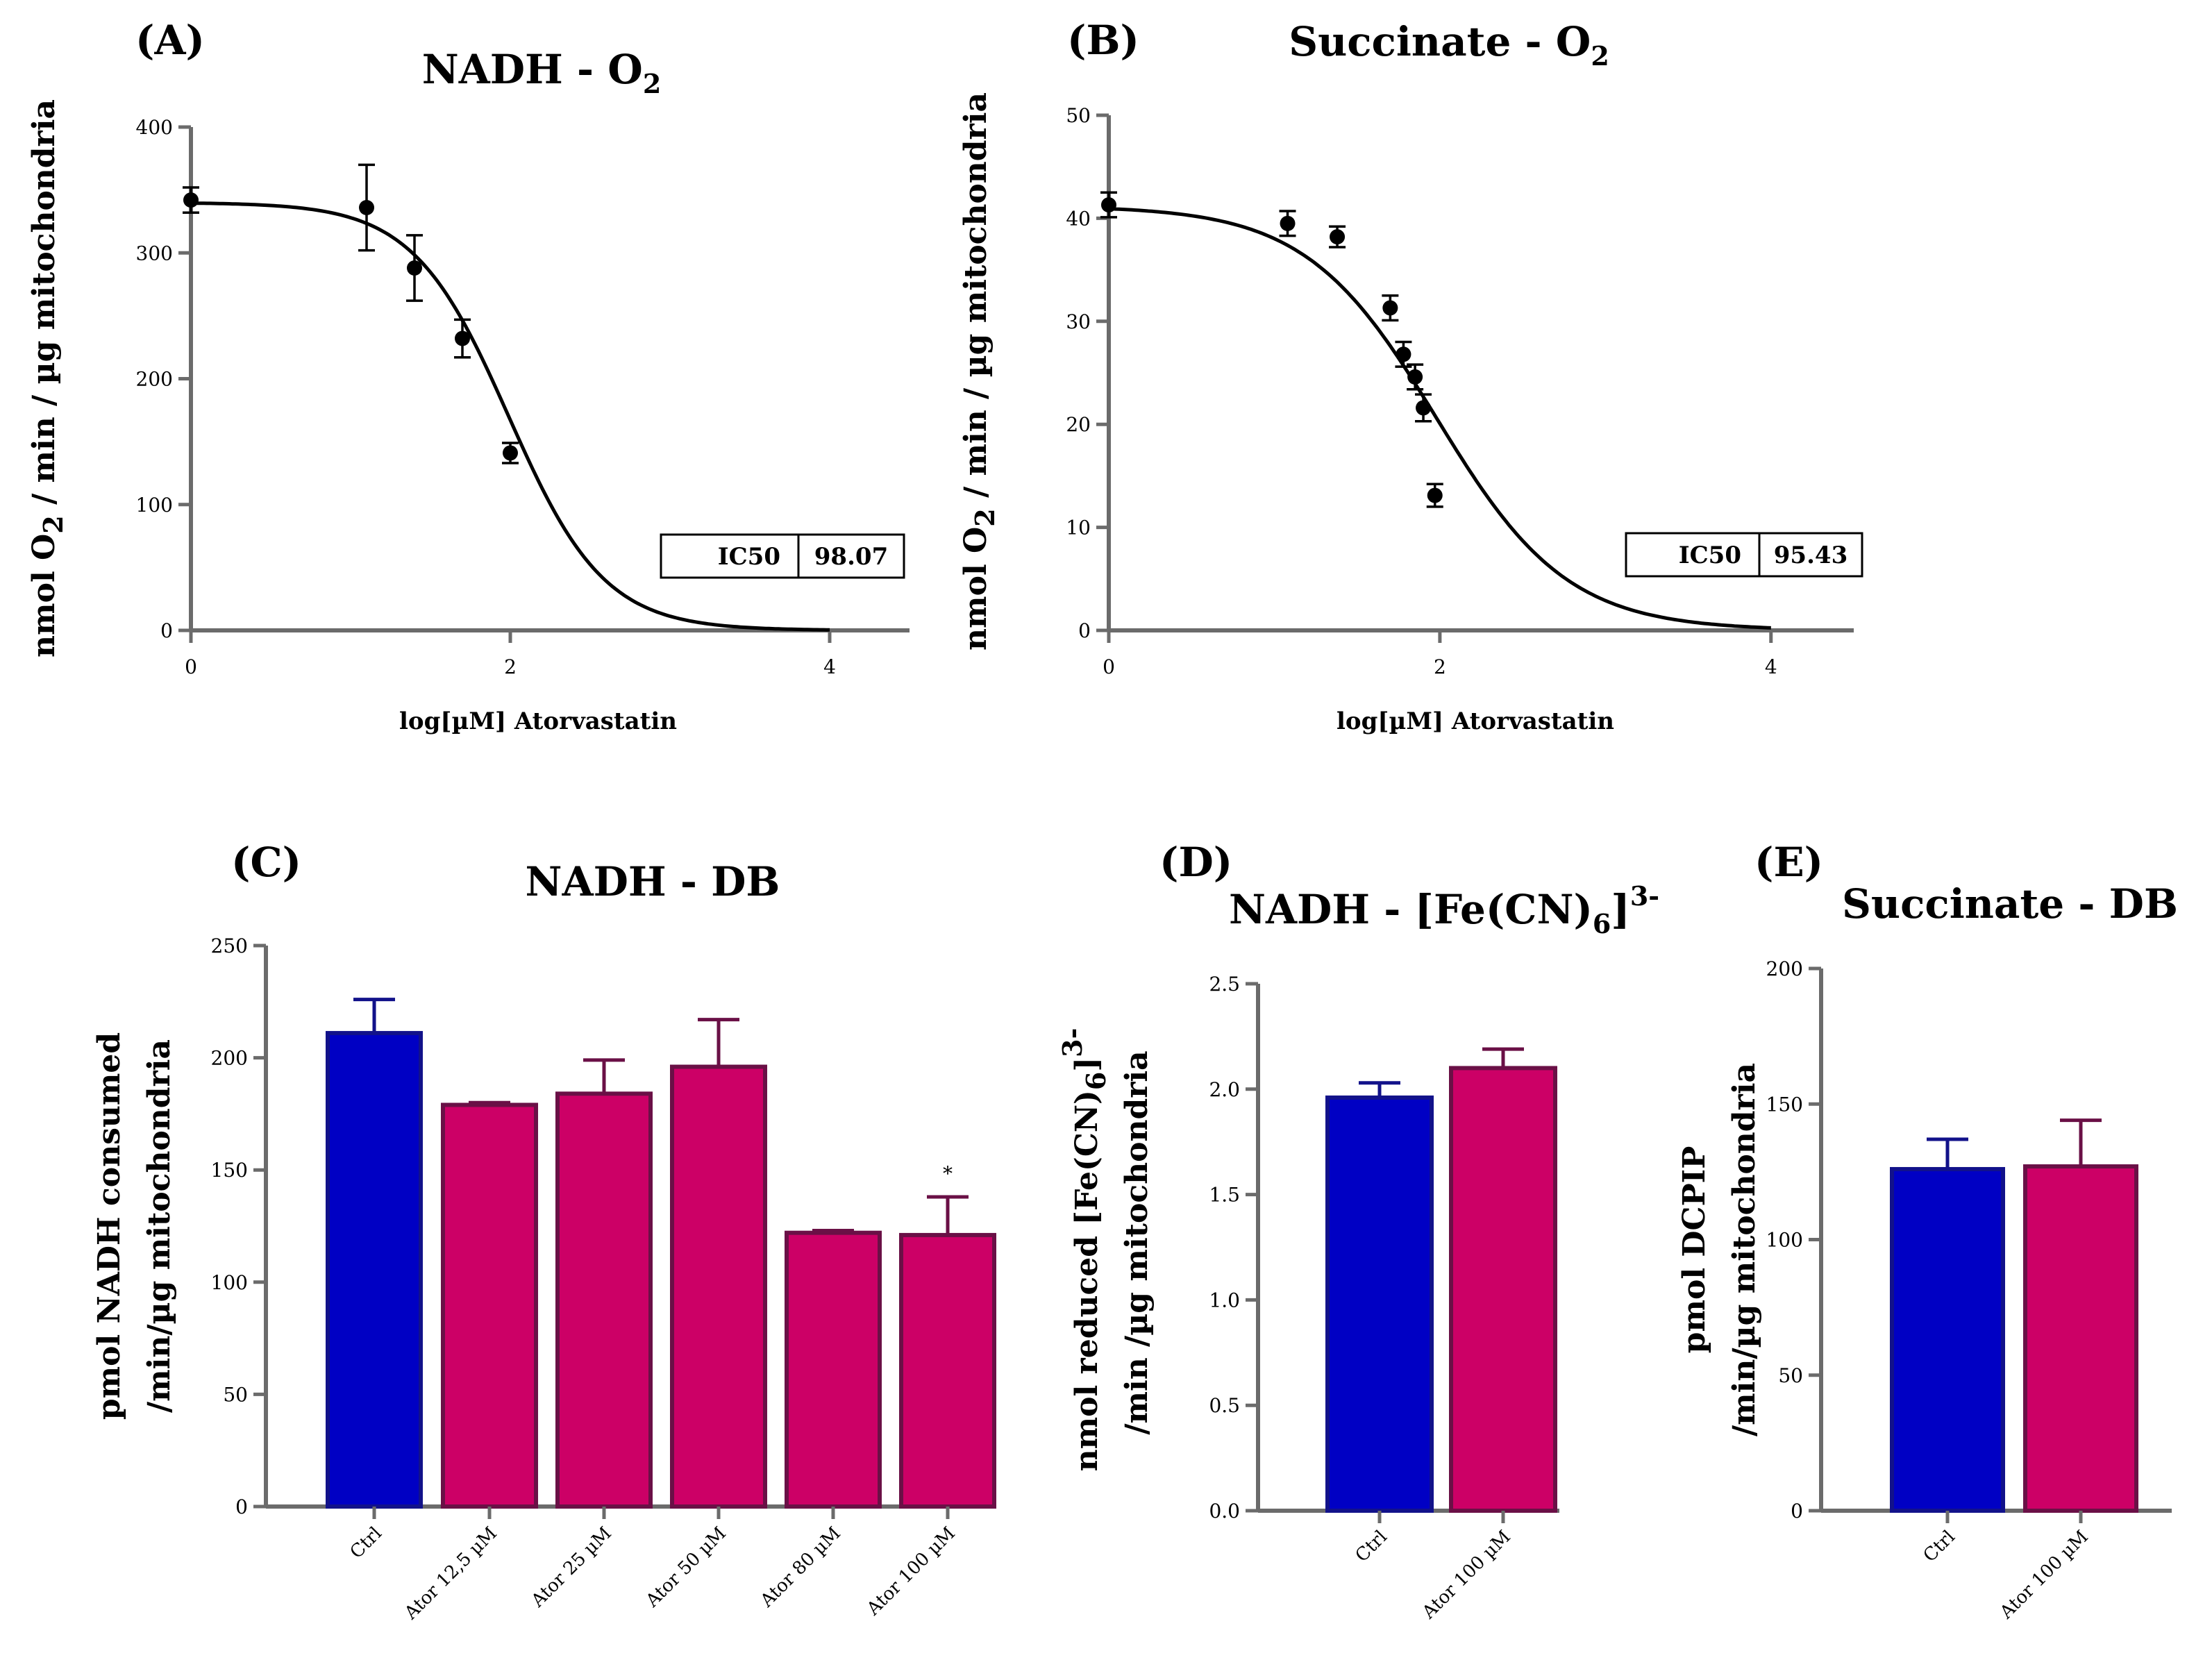 The height and width of the screenshot is (1669, 2212). I want to click on panel-a-title: NADH - O2, so click(542, 72).